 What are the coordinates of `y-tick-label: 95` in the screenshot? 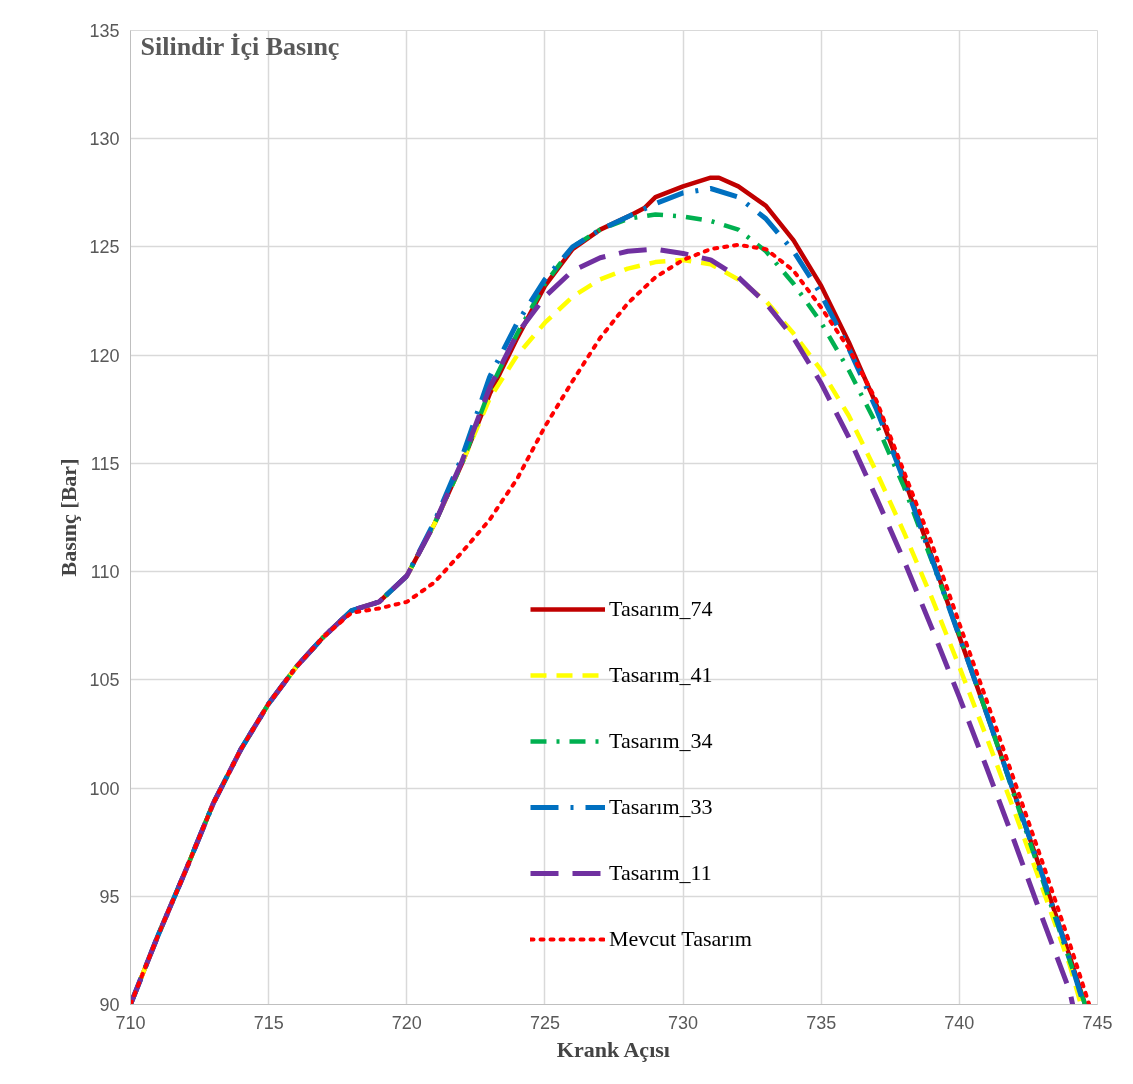 It's located at (109, 896).